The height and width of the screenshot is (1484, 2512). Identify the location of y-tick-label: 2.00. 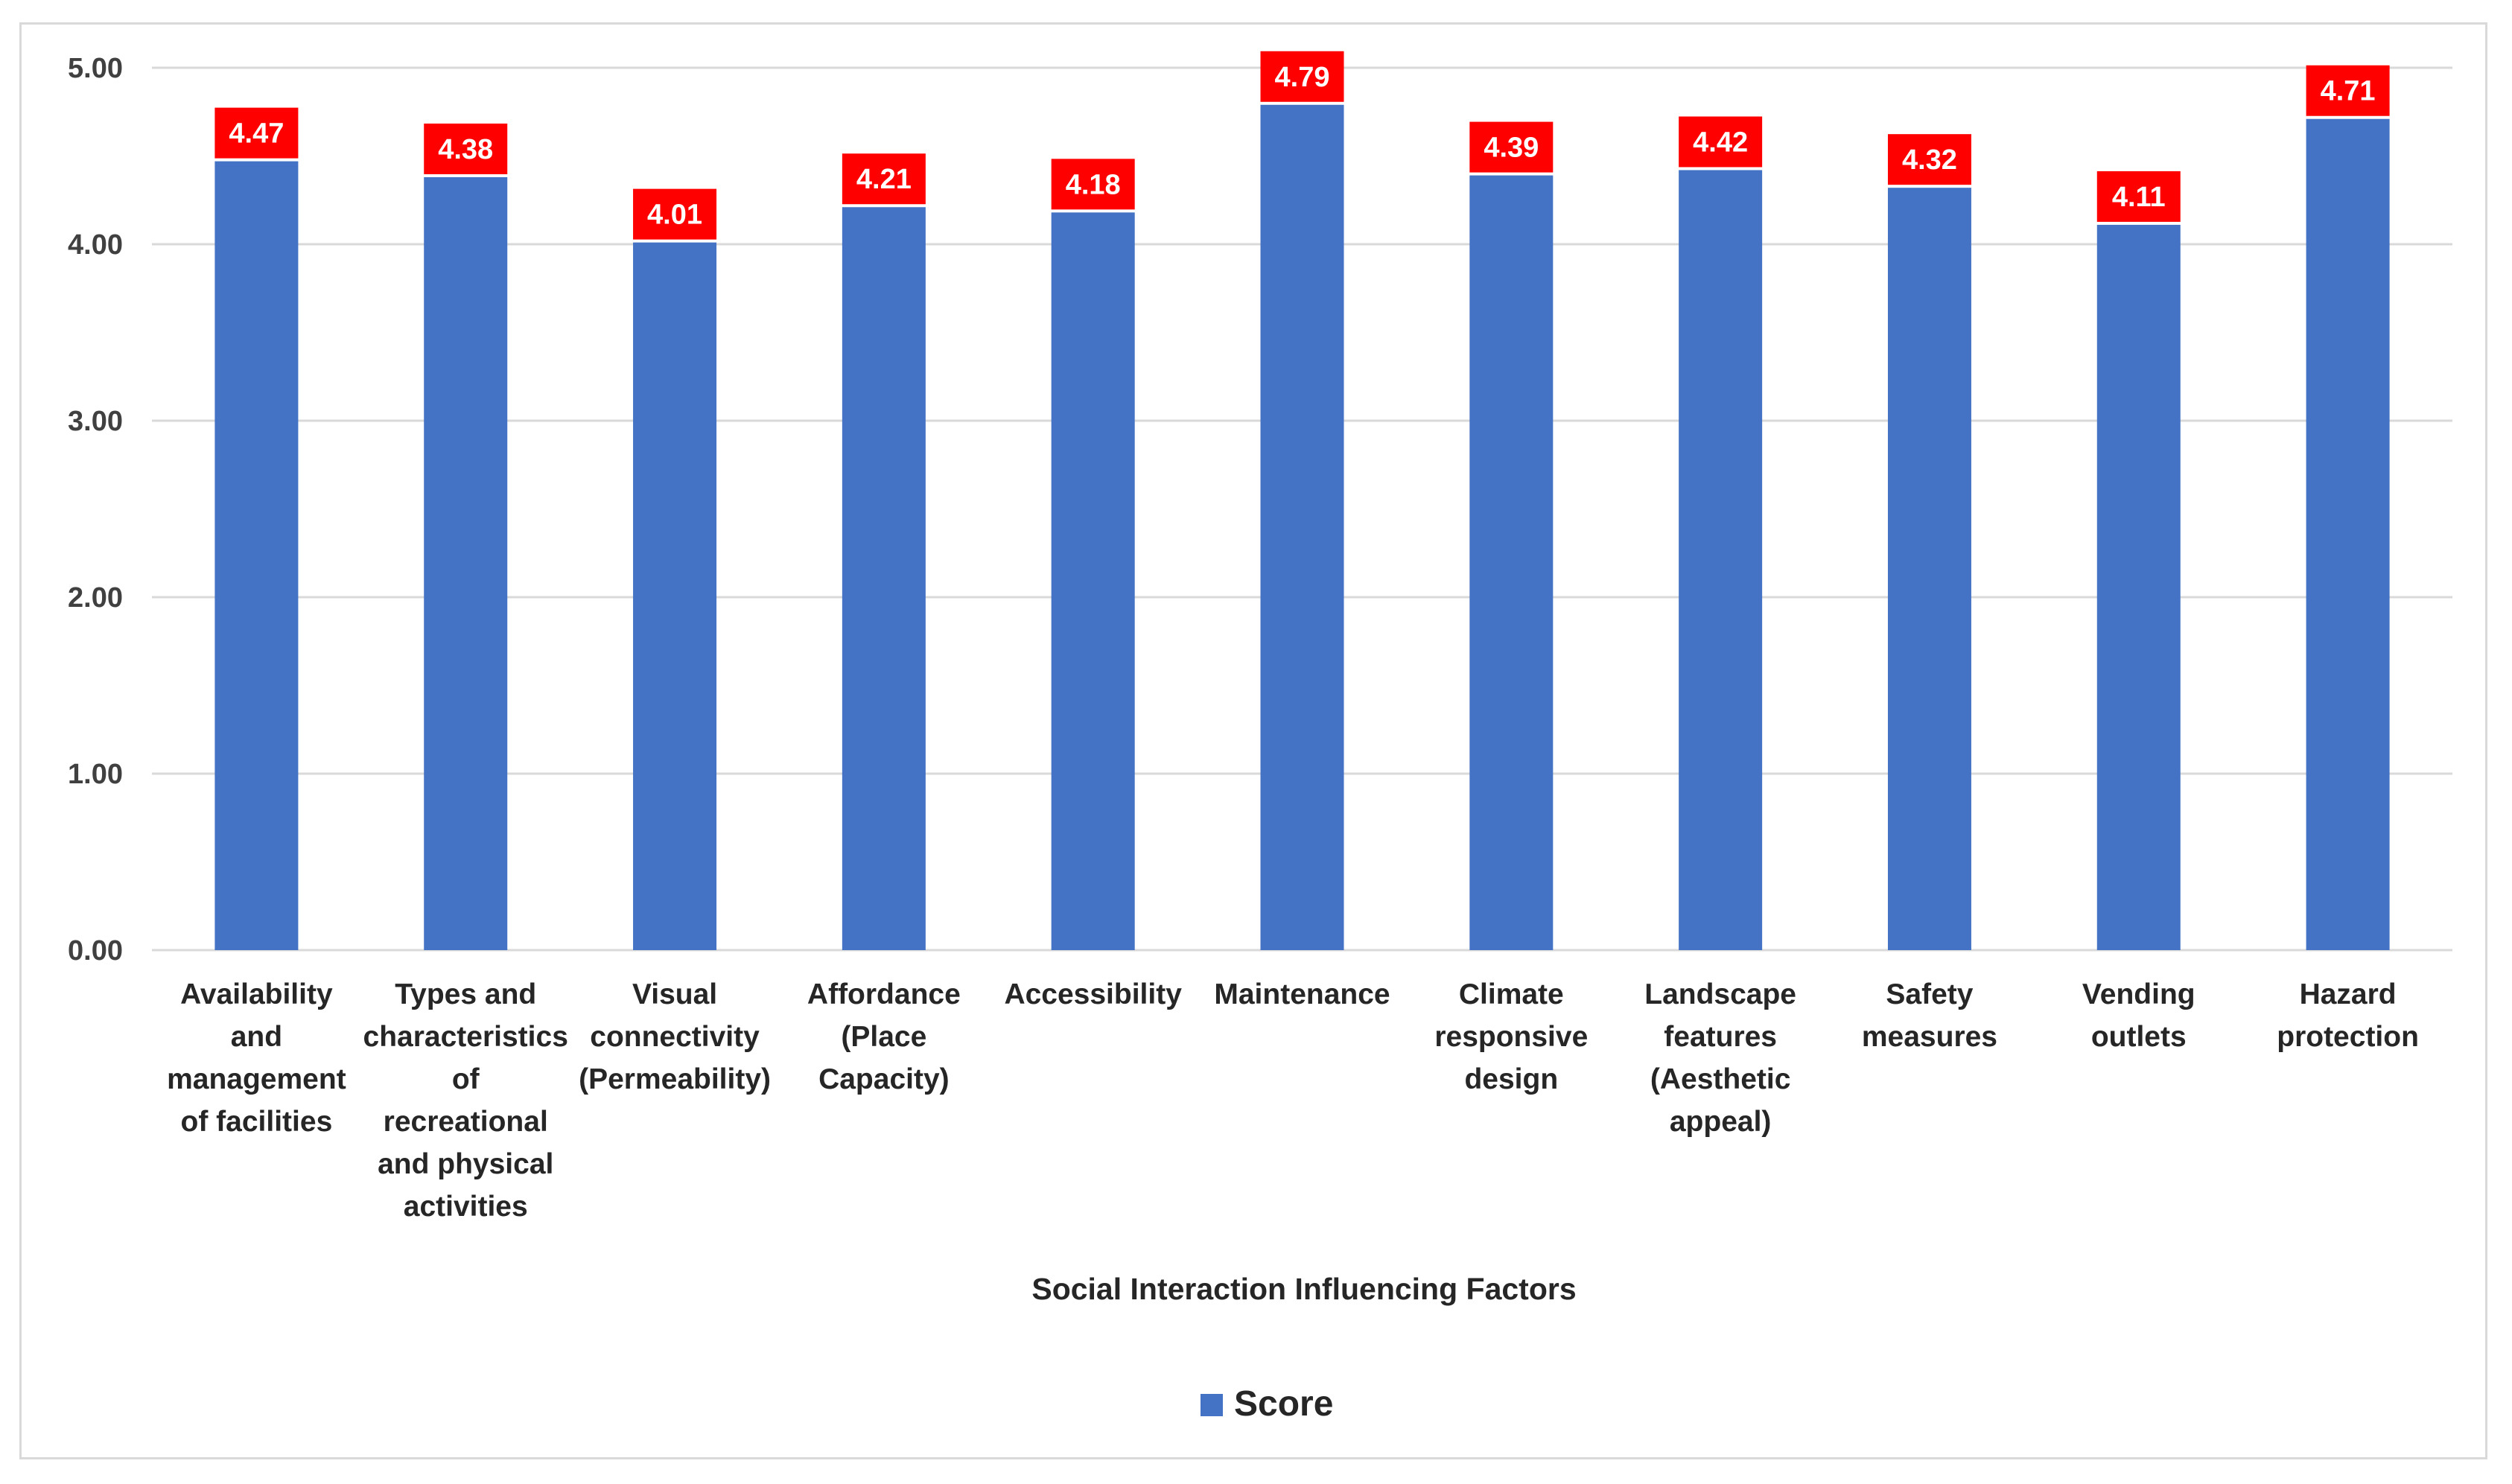
(95, 598).